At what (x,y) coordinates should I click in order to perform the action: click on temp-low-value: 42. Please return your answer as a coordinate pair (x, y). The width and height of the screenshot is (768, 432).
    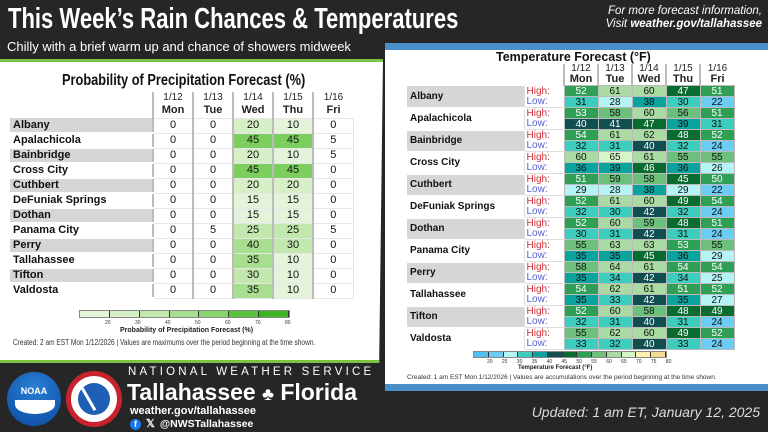
    Looking at the image, I should click on (649, 278).